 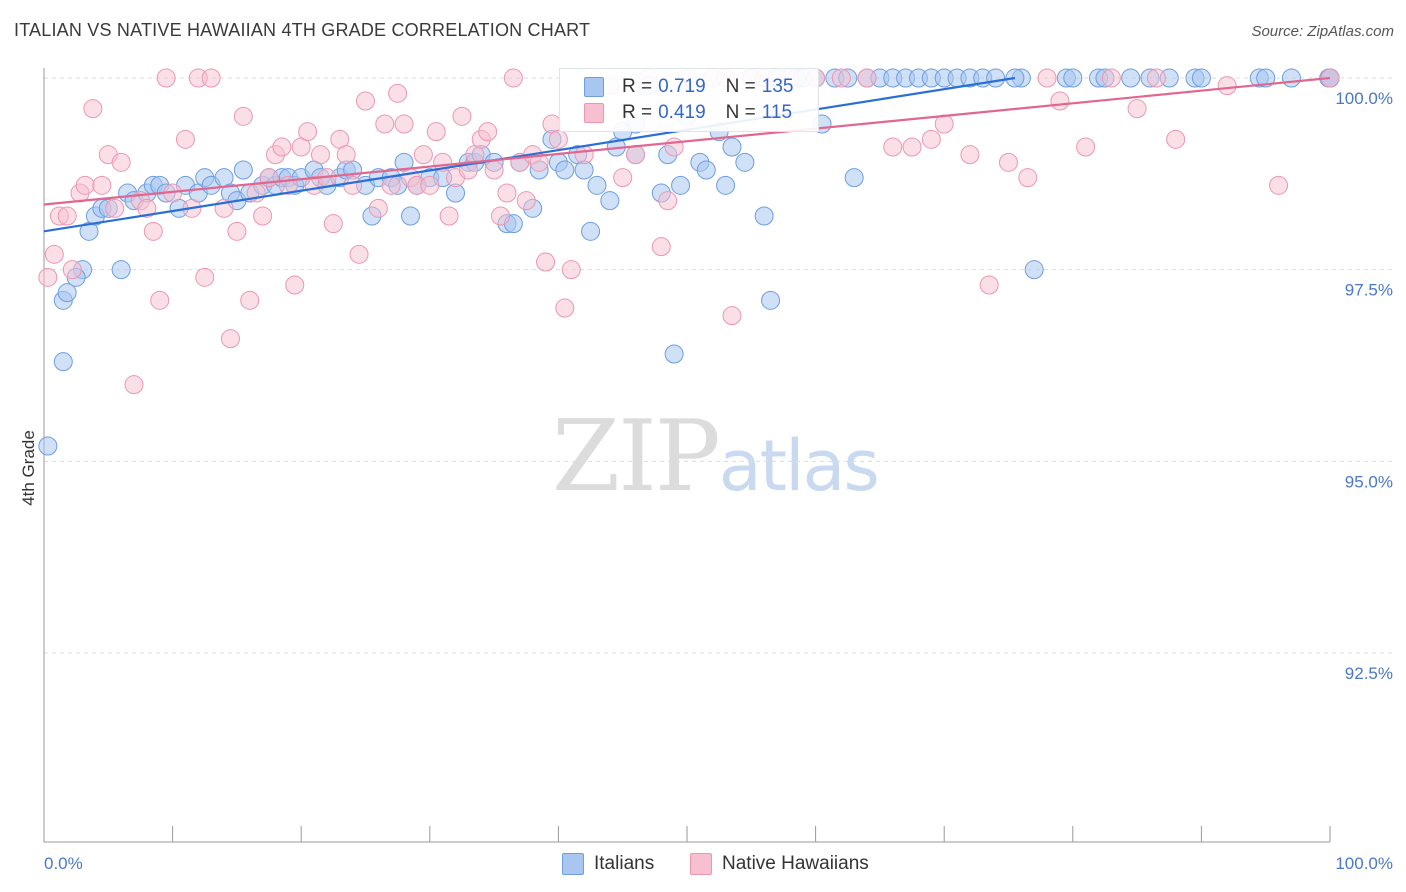 I want to click on legend-row-italians: R = 0.719 N = 135, so click(x=691, y=87).